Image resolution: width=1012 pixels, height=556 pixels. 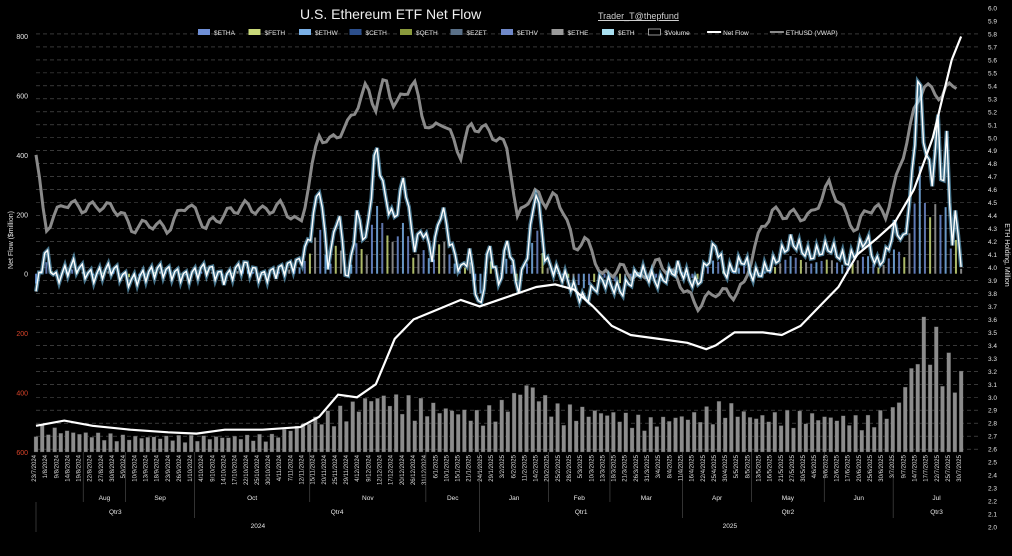 What do you see at coordinates (548, 467) in the screenshot?
I see `x-date-label: 20/2/2025` at bounding box center [548, 467].